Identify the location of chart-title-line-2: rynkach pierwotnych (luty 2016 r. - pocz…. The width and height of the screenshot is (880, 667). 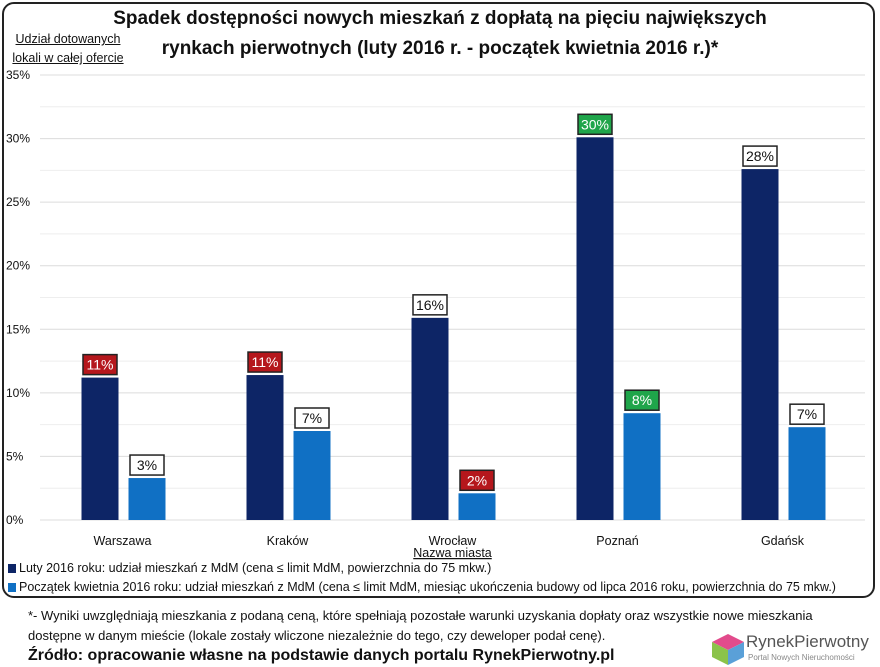
(440, 48).